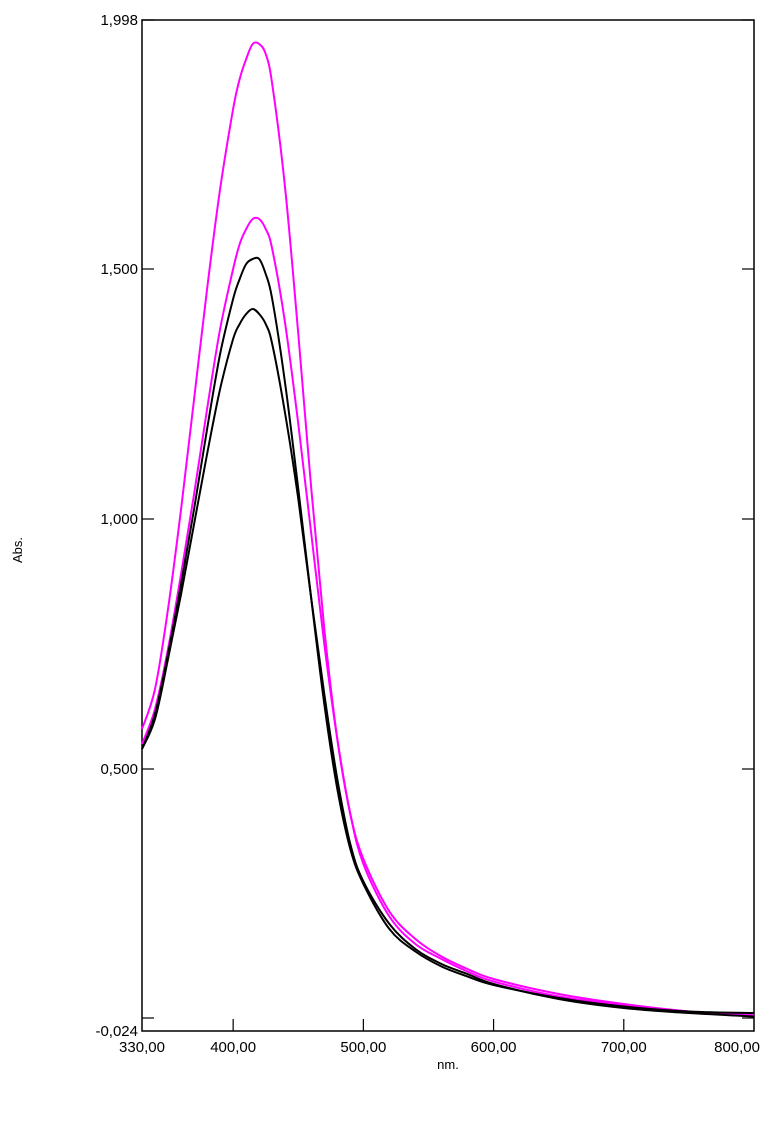 The height and width of the screenshot is (1139, 783). Describe the element at coordinates (17, 550) in the screenshot. I see `y-axis-title: Abs.` at that location.